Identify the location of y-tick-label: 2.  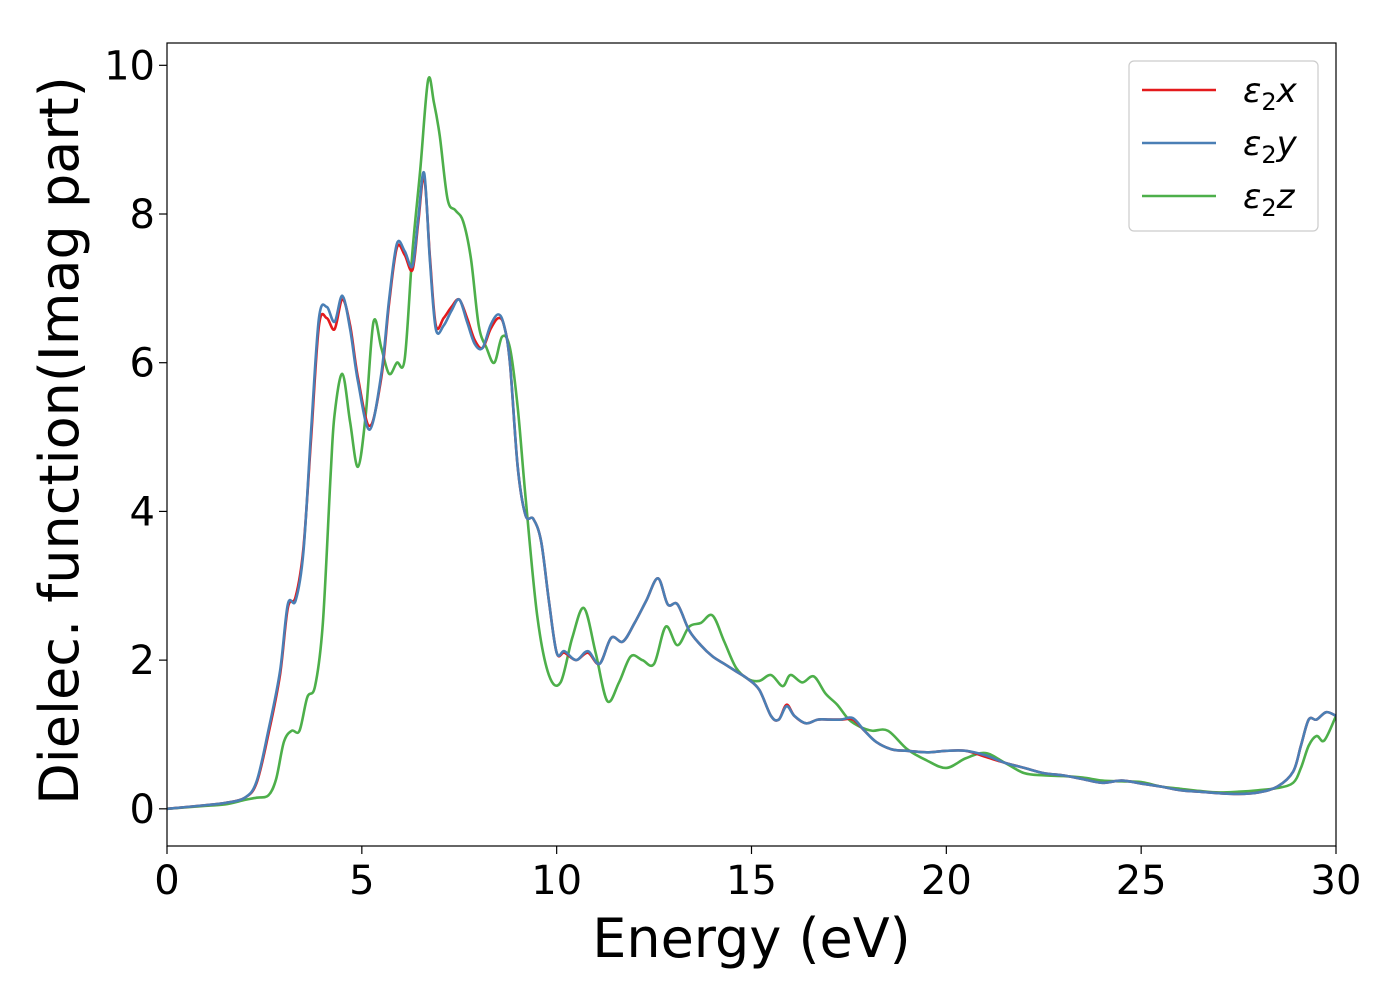
(142, 661).